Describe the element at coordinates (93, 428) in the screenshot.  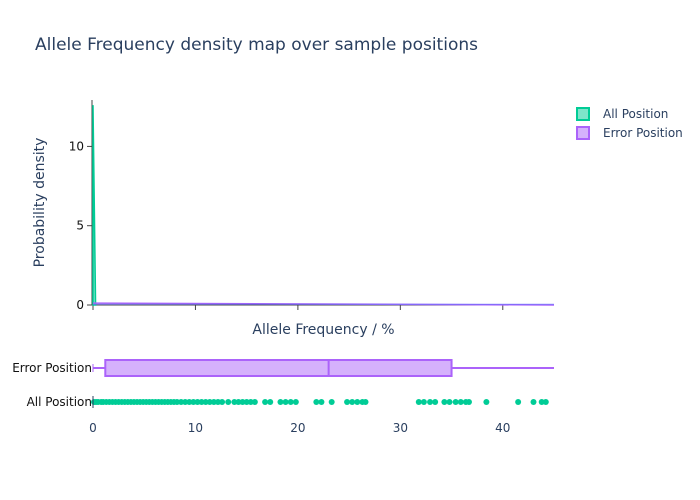
I see `x-tick-label: 0` at that location.